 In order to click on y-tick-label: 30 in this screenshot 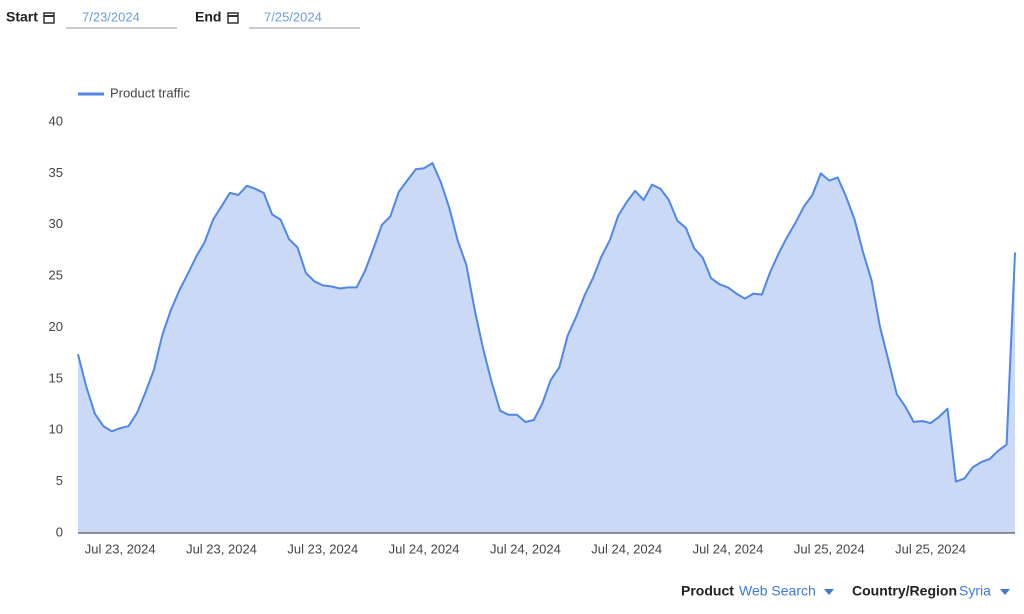, I will do `click(56, 223)`.